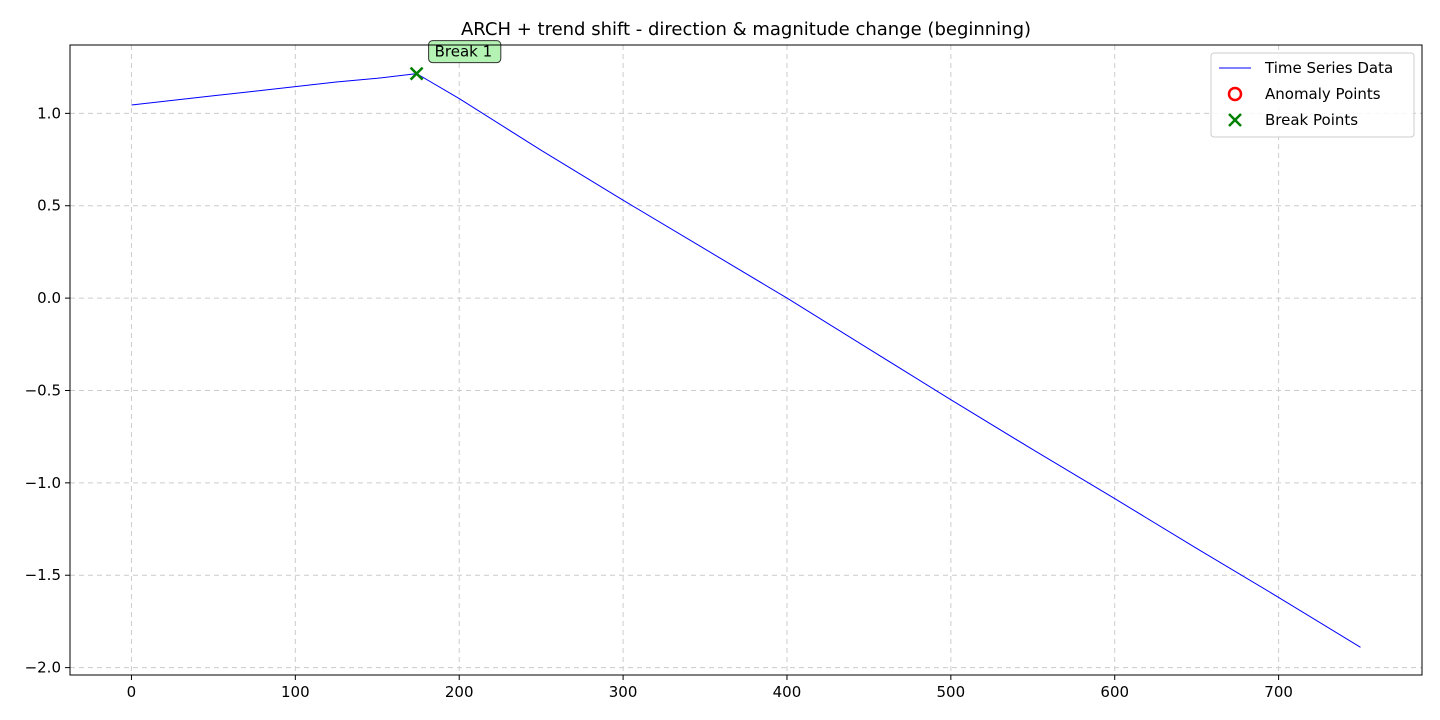 The width and height of the screenshot is (1440, 720). What do you see at coordinates (623, 692) in the screenshot?
I see `x-tick-label: 300` at bounding box center [623, 692].